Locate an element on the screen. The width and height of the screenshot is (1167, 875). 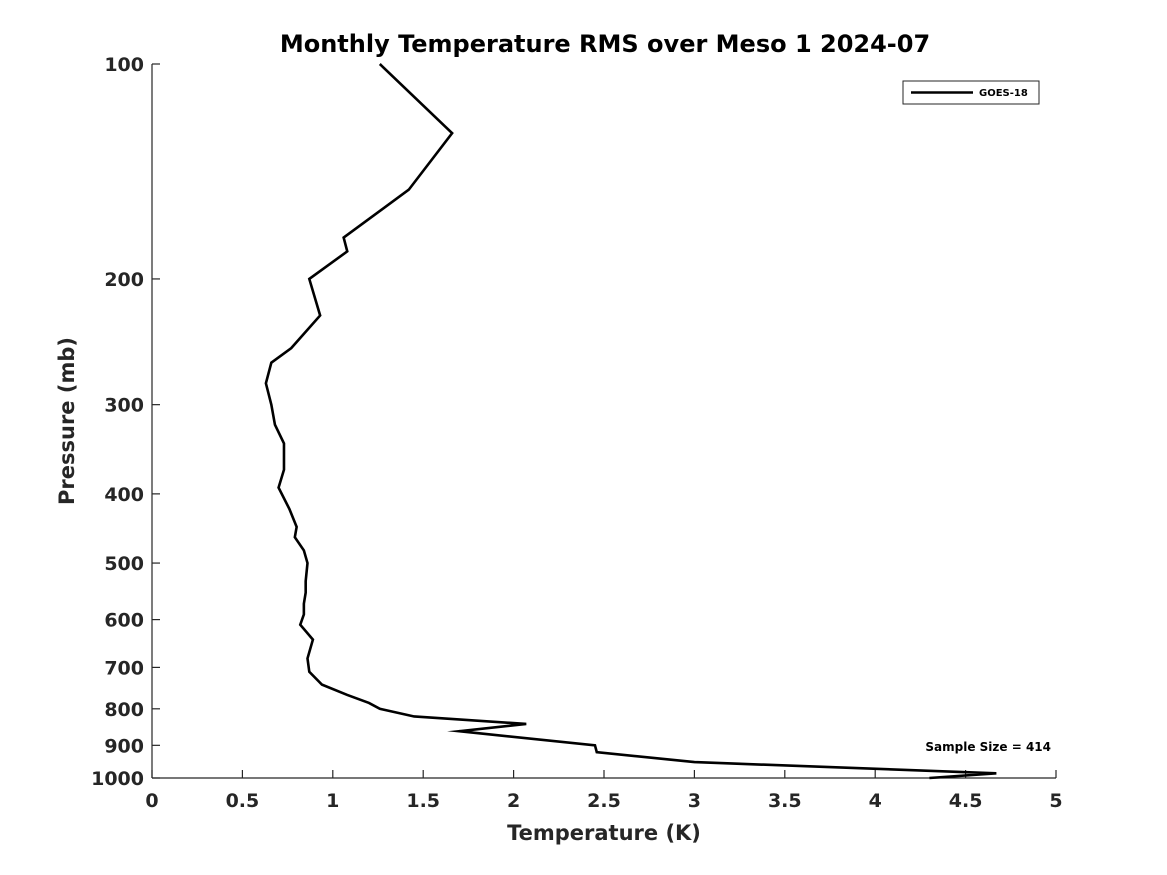
x-tick-label: 1 is located at coordinates (332, 801).